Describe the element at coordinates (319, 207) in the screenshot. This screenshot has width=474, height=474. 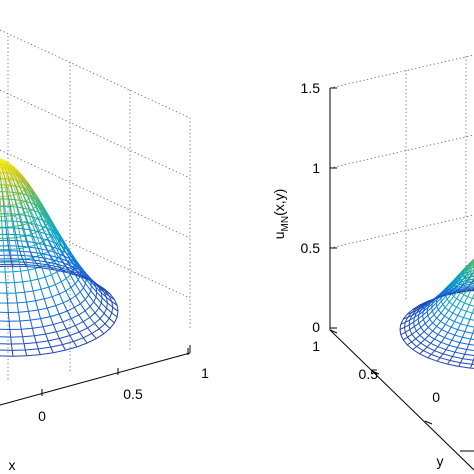
I see `right-z-ticks: 1.5 1 0.5 0` at that location.